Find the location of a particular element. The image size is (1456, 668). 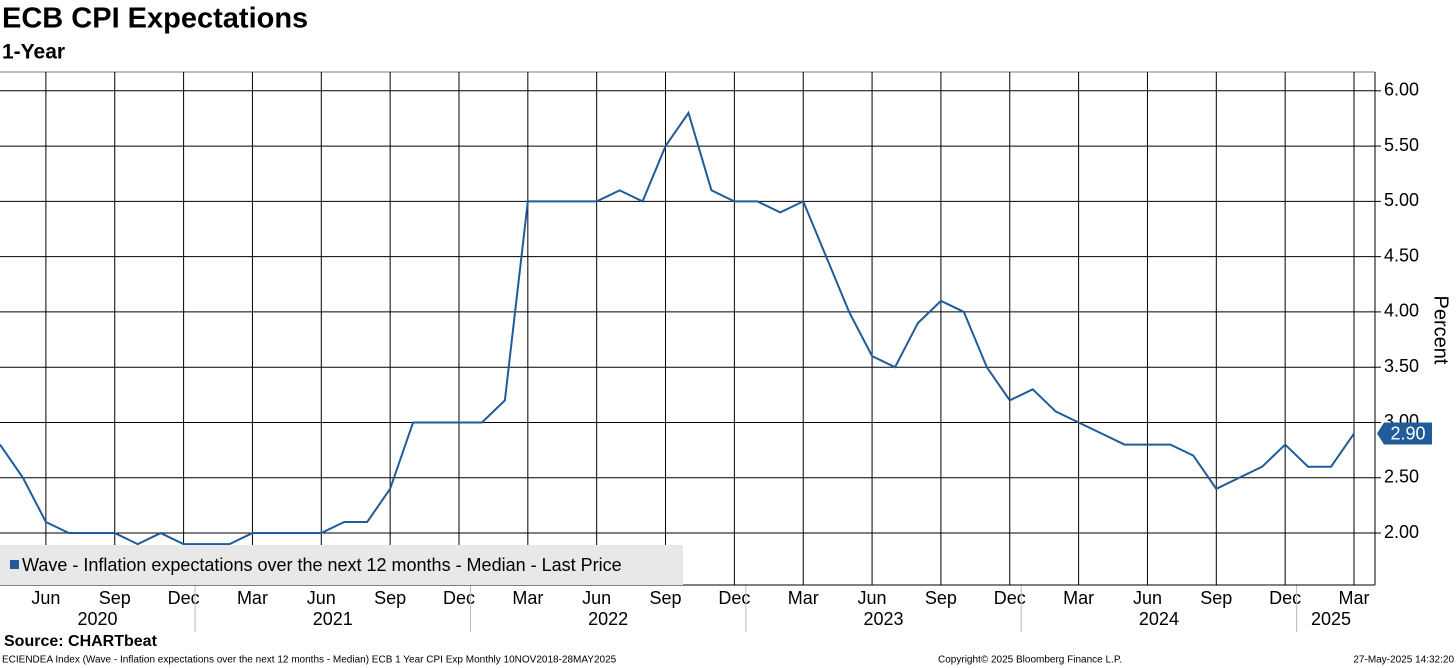

value-label: 2.90 is located at coordinates (1407, 433).